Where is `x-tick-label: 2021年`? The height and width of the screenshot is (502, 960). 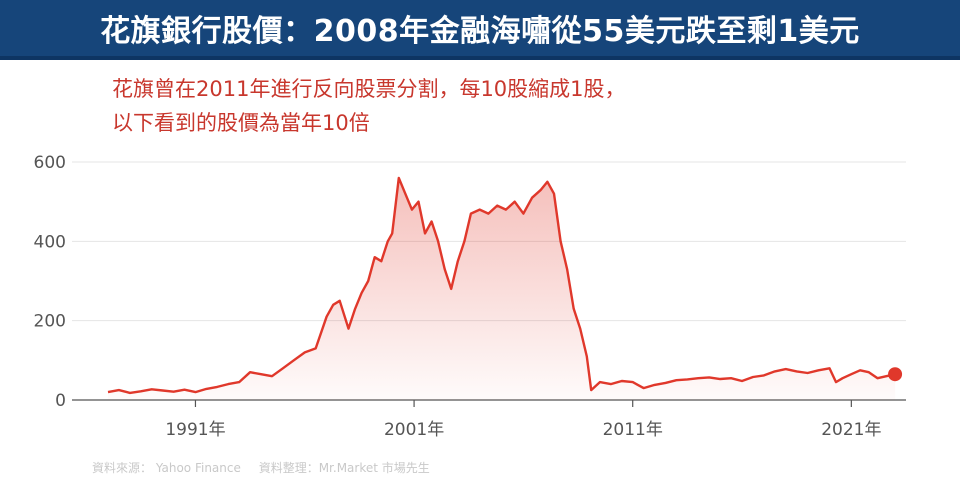 x-tick-label: 2021年 is located at coordinates (851, 430).